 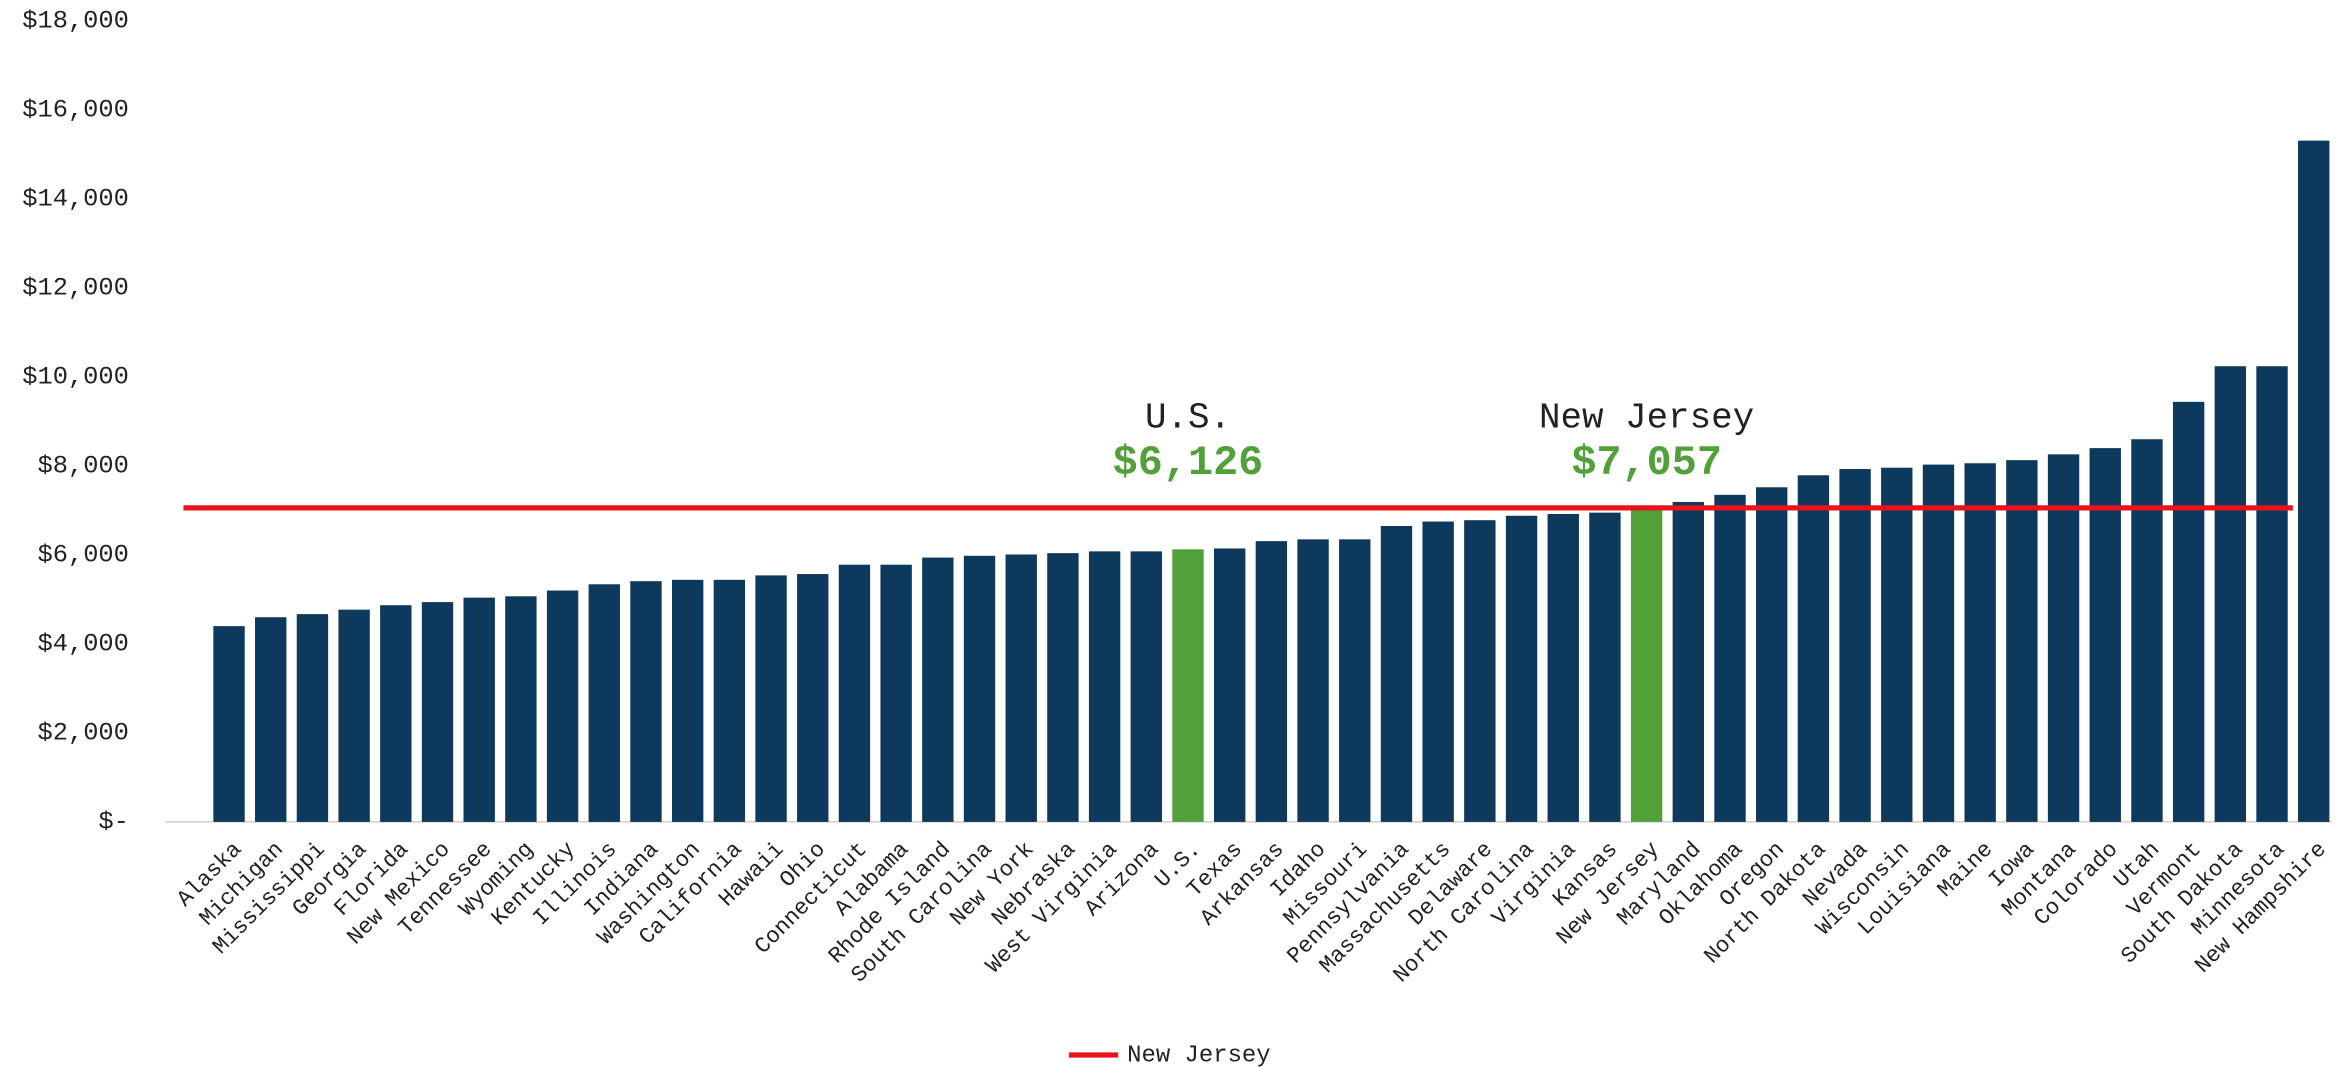 I want to click on y-tick-label: $4,000, so click(x=82, y=644).